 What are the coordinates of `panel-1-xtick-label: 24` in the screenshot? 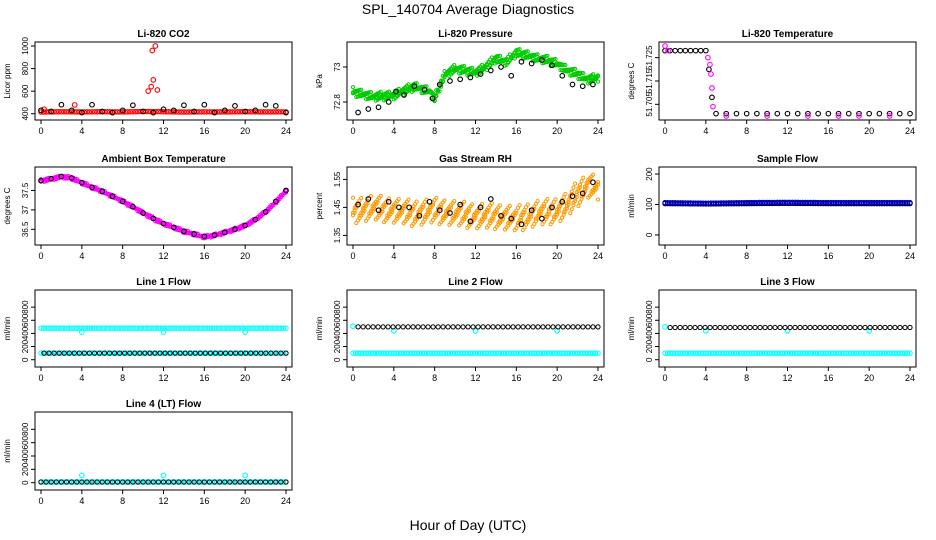 It's located at (598, 131).